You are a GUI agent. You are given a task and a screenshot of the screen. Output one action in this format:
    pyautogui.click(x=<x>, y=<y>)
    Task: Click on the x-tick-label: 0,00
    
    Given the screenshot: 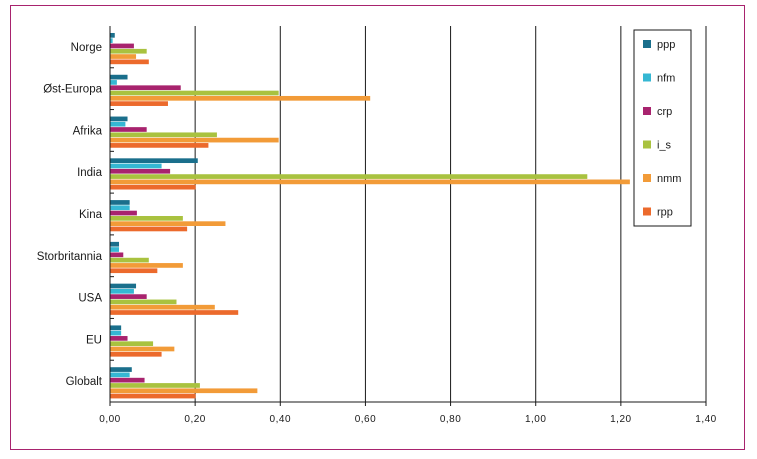 What is the action you would take?
    pyautogui.click(x=109, y=419)
    